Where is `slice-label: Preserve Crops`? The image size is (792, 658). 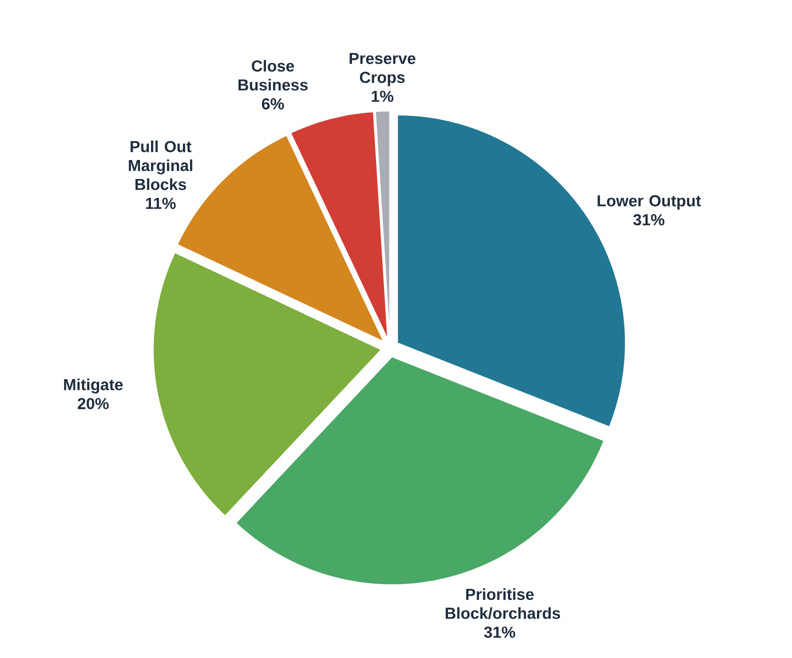 slice-label: Preserve Crops is located at coordinates (383, 69).